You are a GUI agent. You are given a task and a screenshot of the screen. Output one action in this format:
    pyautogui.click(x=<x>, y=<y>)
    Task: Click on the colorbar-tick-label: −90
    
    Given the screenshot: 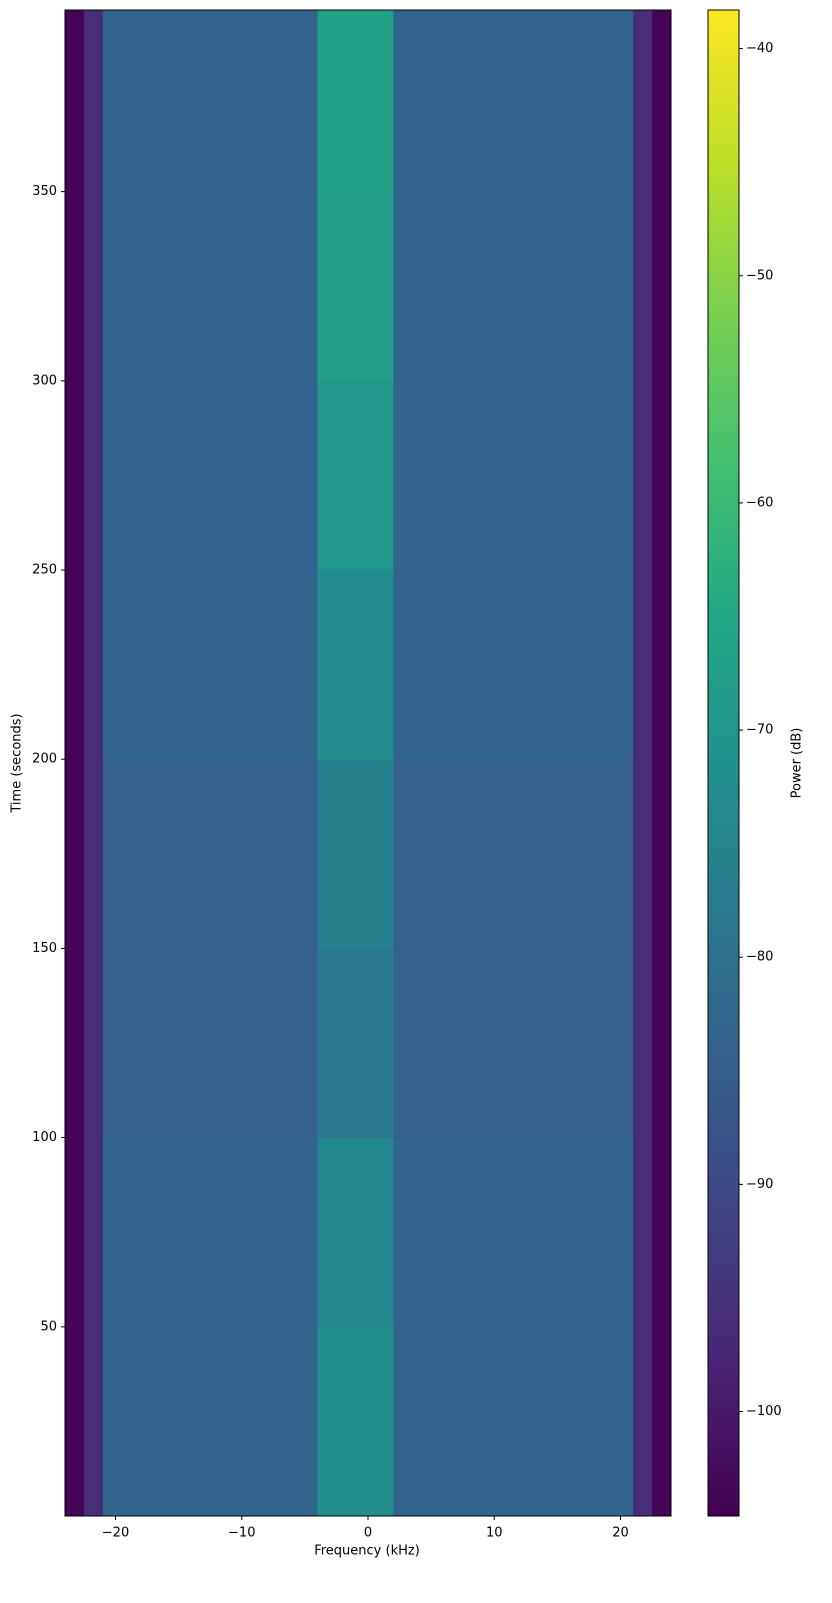 What is the action you would take?
    pyautogui.click(x=759, y=1184)
    